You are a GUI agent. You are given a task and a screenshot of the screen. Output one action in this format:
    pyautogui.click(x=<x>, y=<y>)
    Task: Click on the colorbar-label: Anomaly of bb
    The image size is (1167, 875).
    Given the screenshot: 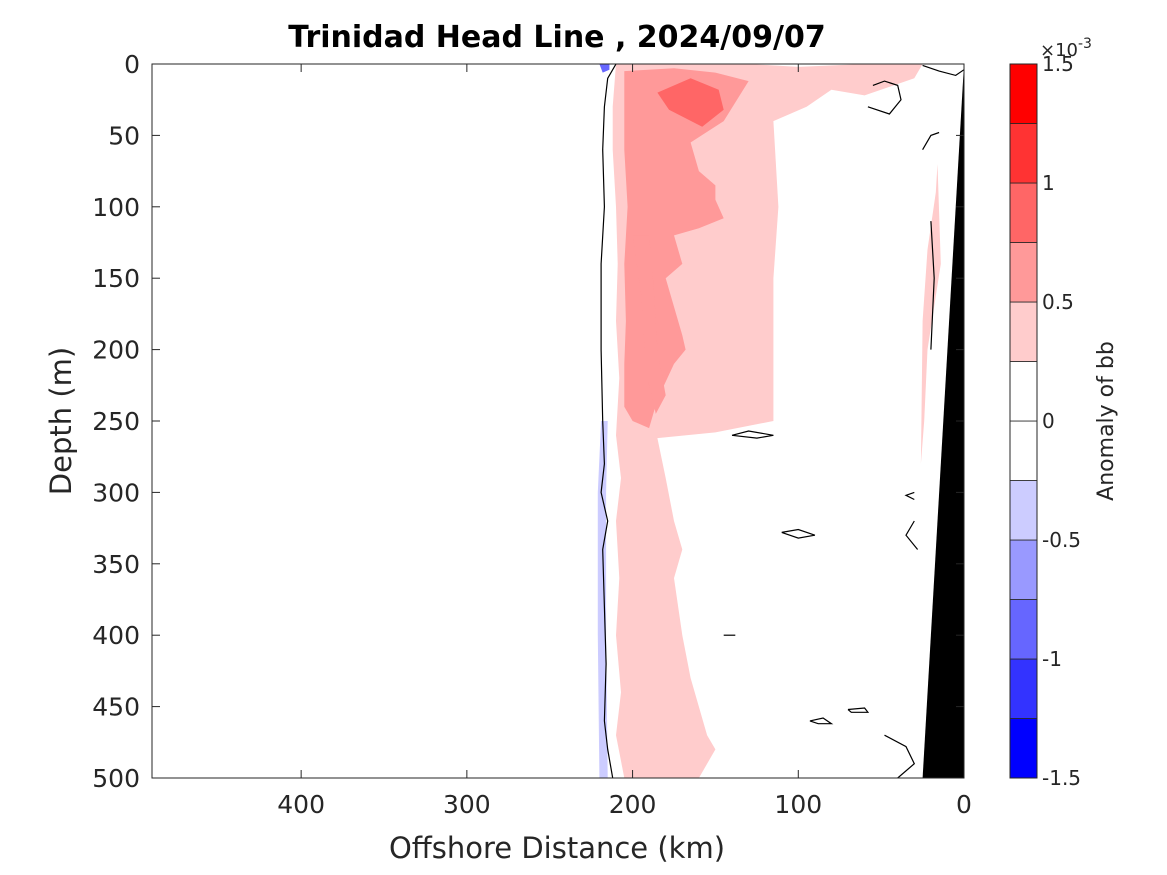 What is the action you would take?
    pyautogui.click(x=1106, y=421)
    